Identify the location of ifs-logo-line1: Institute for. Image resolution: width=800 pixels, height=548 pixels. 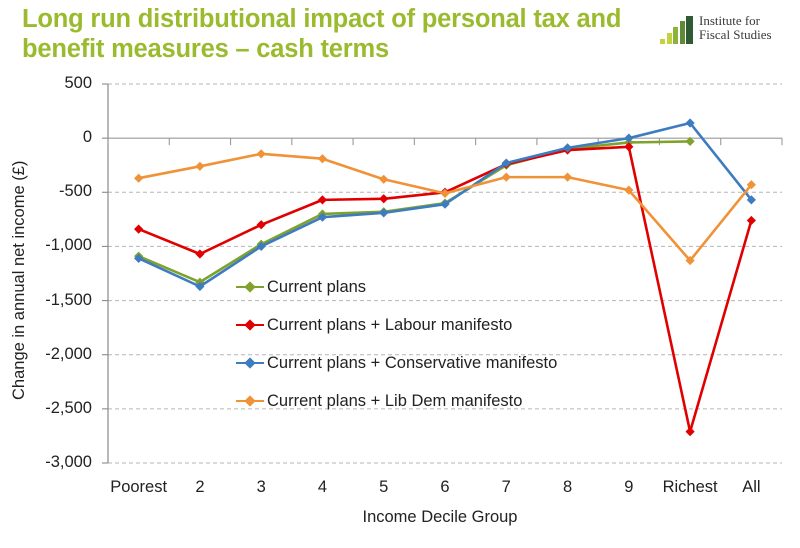
(730, 20).